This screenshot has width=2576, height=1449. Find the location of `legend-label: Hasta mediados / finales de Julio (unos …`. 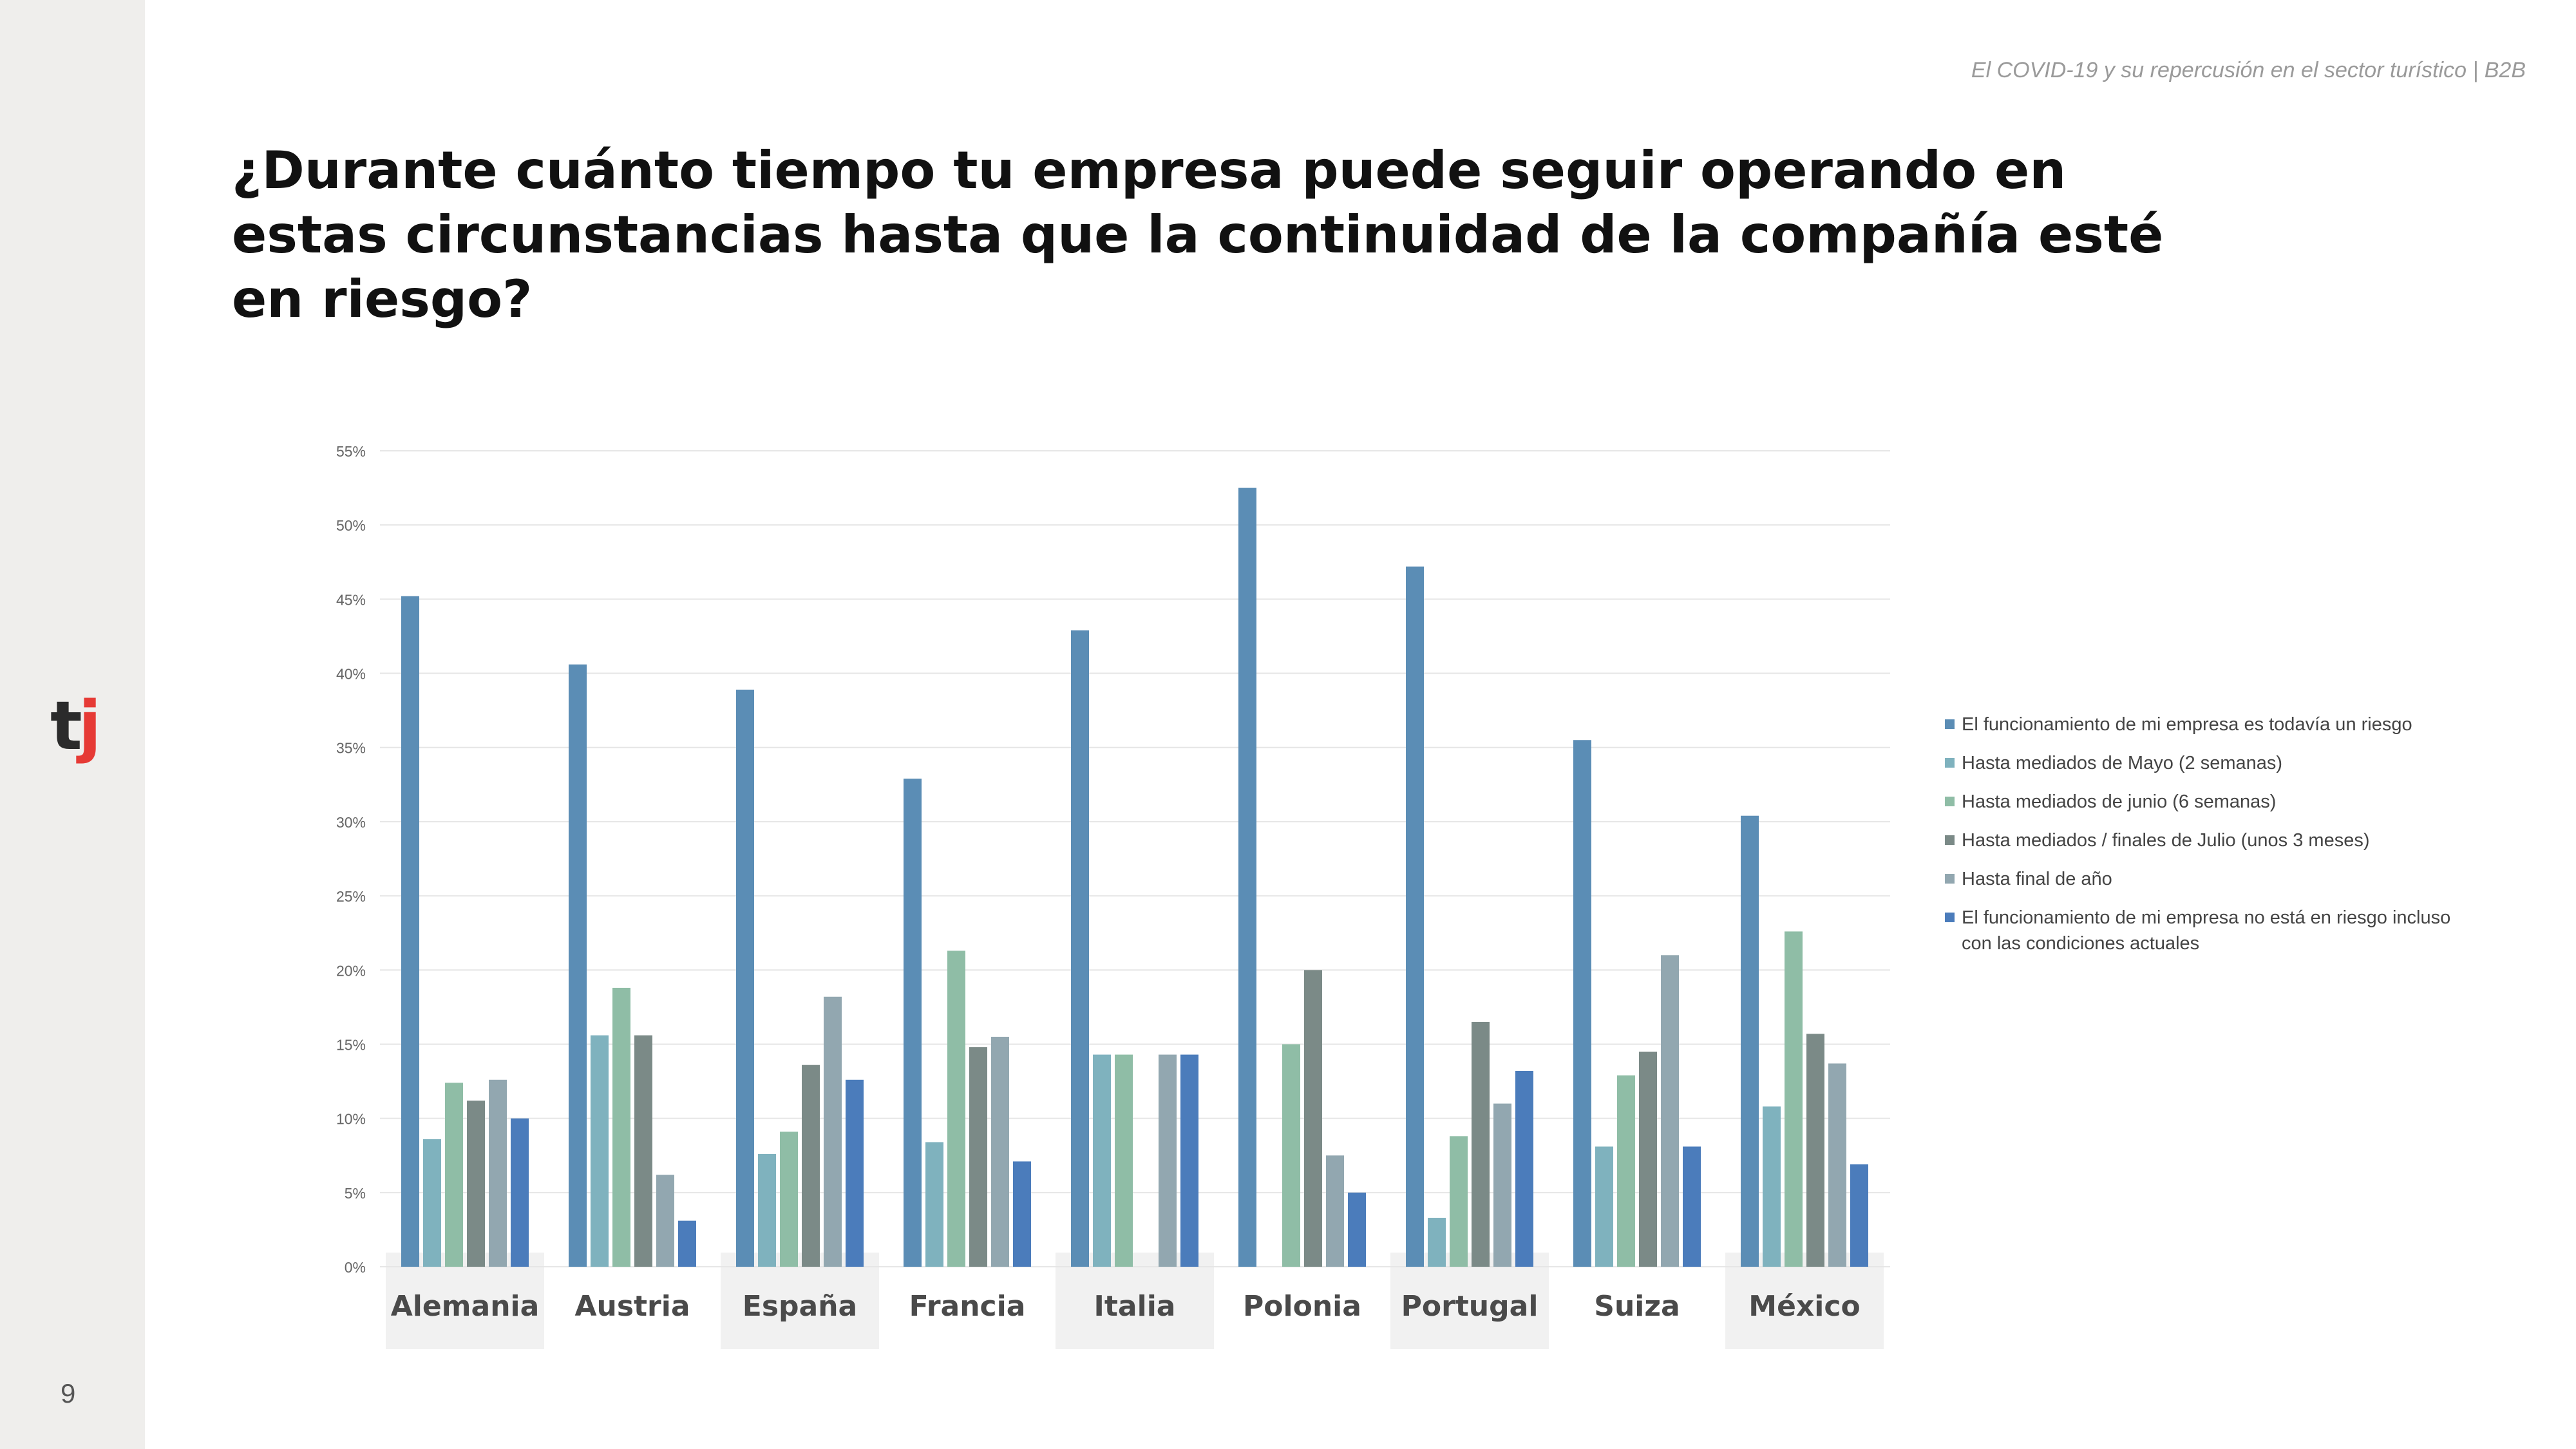

legend-label: Hasta mediados / finales de Julio (unos … is located at coordinates (2166, 841).